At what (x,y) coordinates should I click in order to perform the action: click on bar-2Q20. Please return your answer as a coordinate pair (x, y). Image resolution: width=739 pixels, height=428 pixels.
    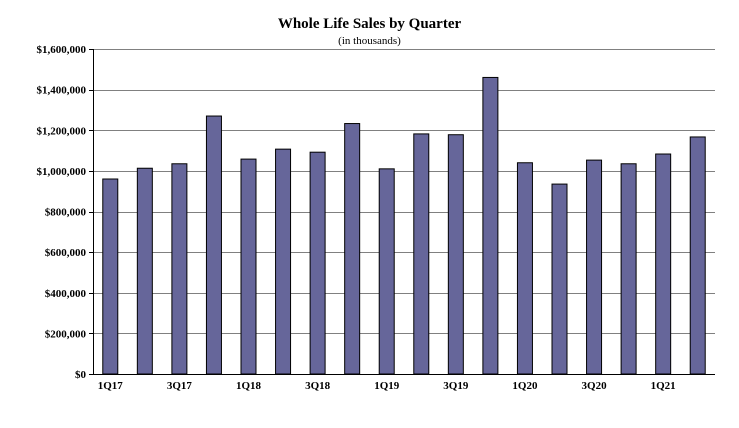
    Looking at the image, I should click on (559, 279).